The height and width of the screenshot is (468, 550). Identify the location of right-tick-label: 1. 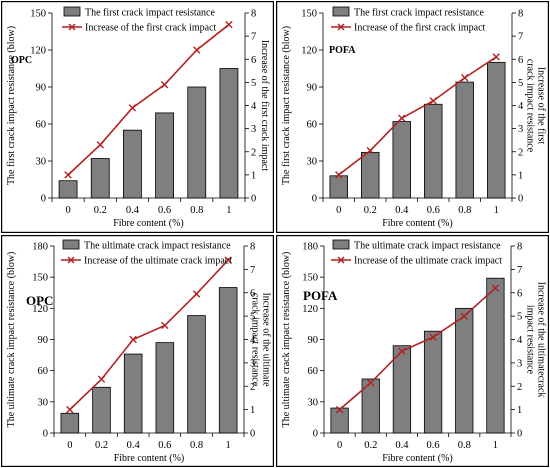
(519, 410).